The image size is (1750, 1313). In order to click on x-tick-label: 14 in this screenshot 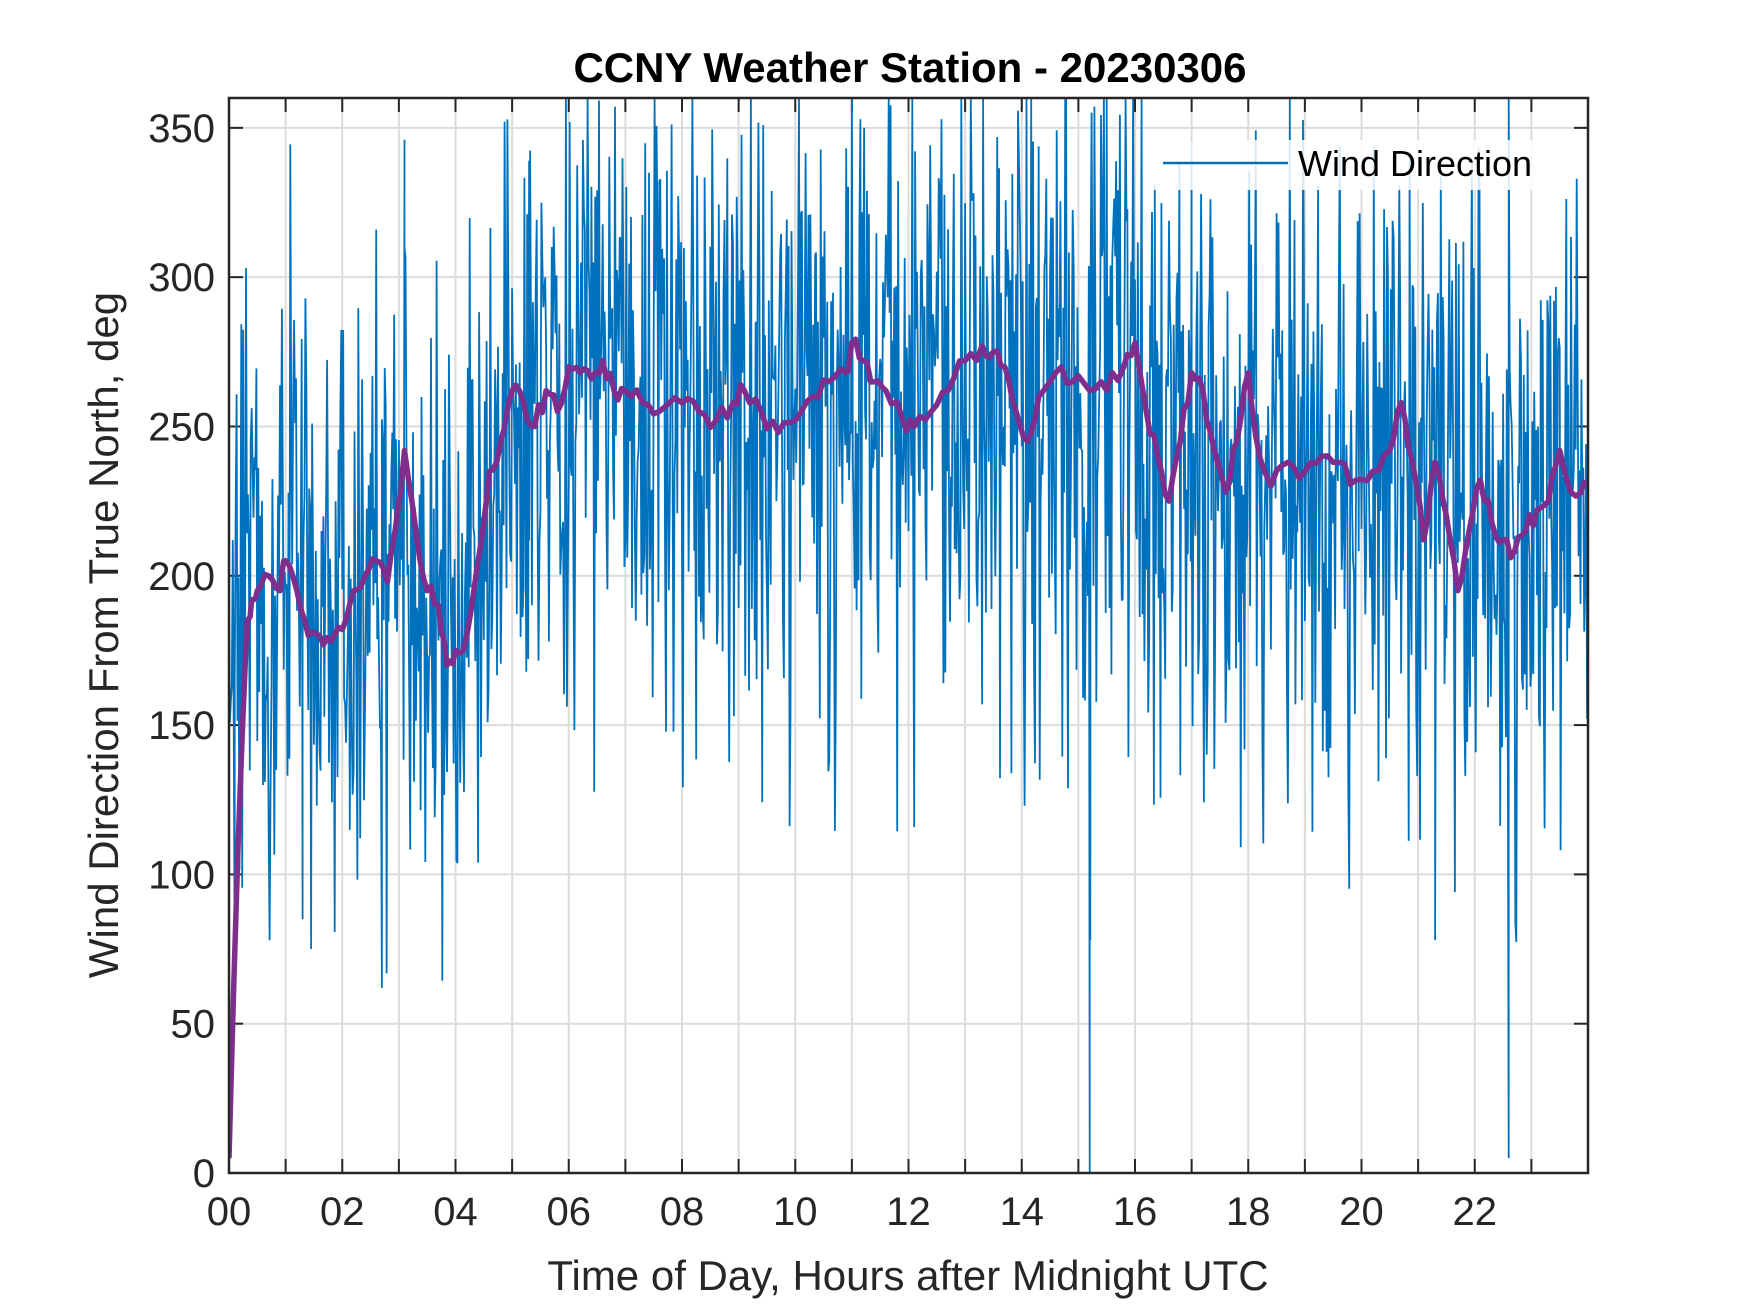, I will do `click(1022, 1212)`.